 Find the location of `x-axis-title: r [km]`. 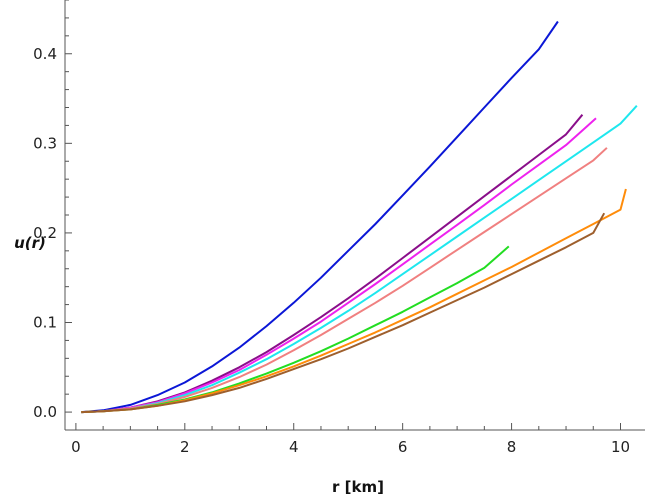

x-axis-title: r [km] is located at coordinates (358, 487).